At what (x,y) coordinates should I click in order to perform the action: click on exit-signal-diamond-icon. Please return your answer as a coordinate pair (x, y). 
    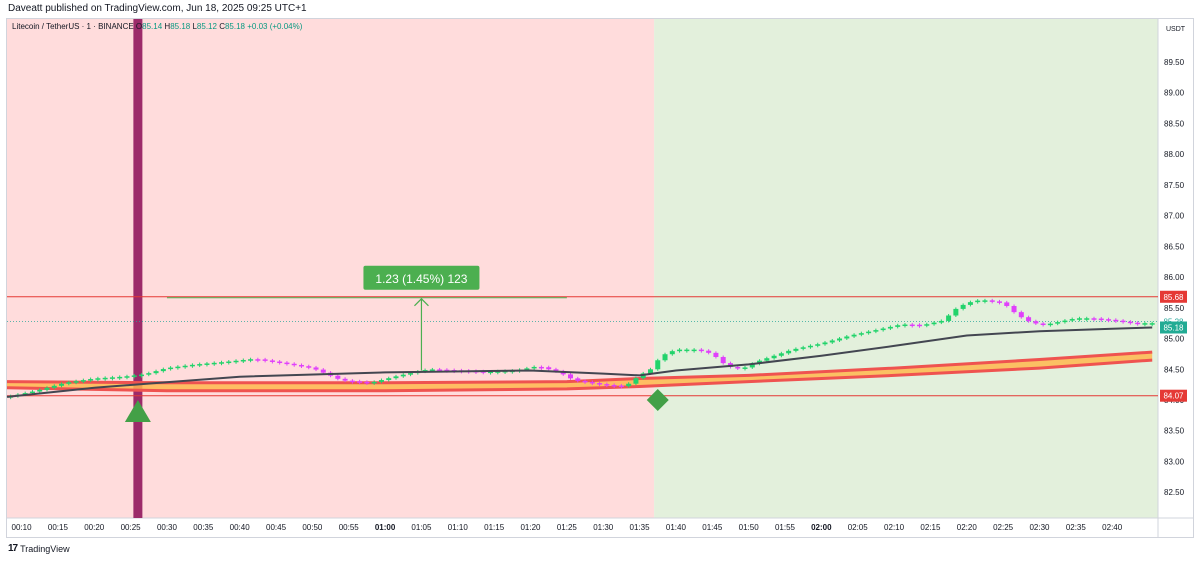
    Looking at the image, I should click on (657, 400).